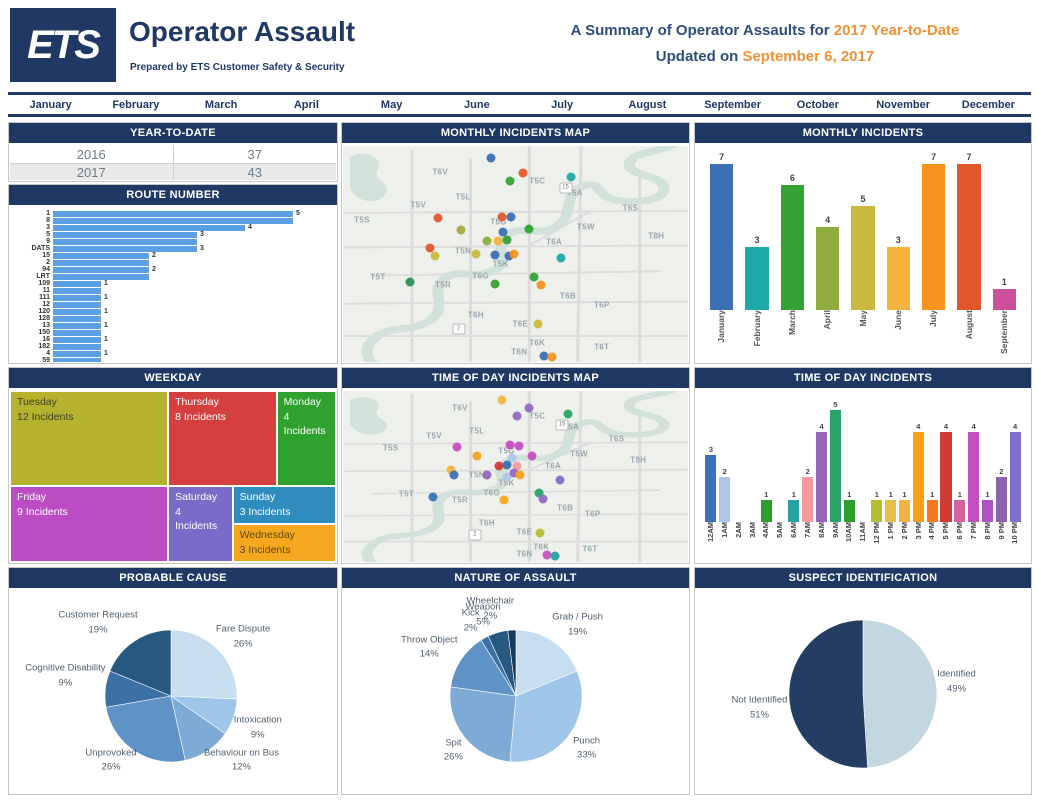 The height and width of the screenshot is (811, 1037). What do you see at coordinates (918, 477) in the screenshot?
I see `bar-3-pm` at bounding box center [918, 477].